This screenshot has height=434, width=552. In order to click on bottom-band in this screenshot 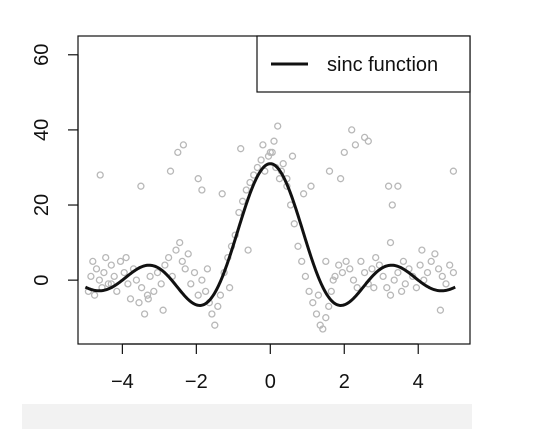, I will do `click(247, 416)`.